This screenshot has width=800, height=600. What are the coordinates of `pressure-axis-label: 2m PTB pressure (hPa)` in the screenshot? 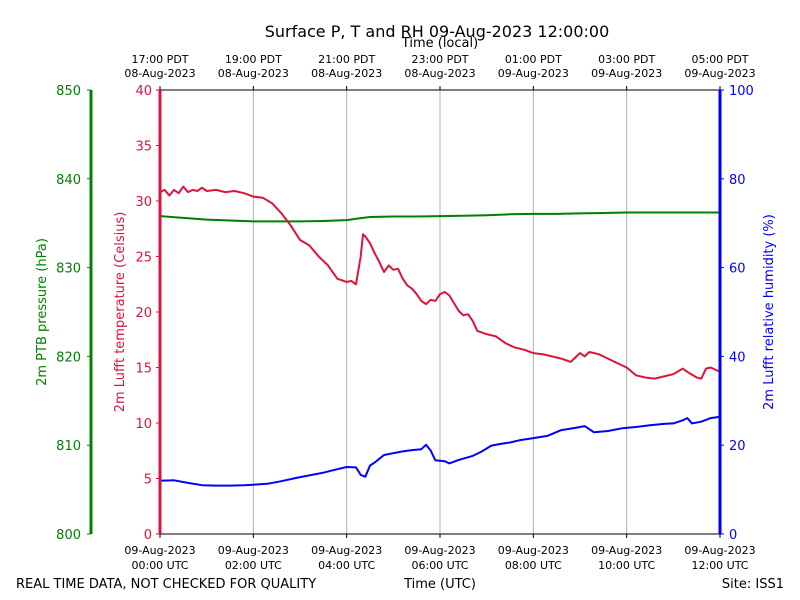 It's located at (42, 312).